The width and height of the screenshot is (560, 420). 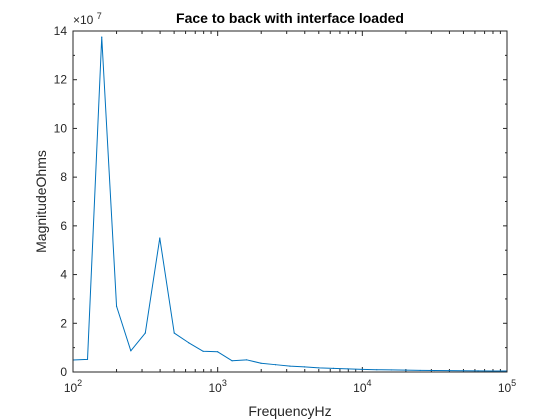 I want to click on y-tick-label: 10, so click(x=61, y=128).